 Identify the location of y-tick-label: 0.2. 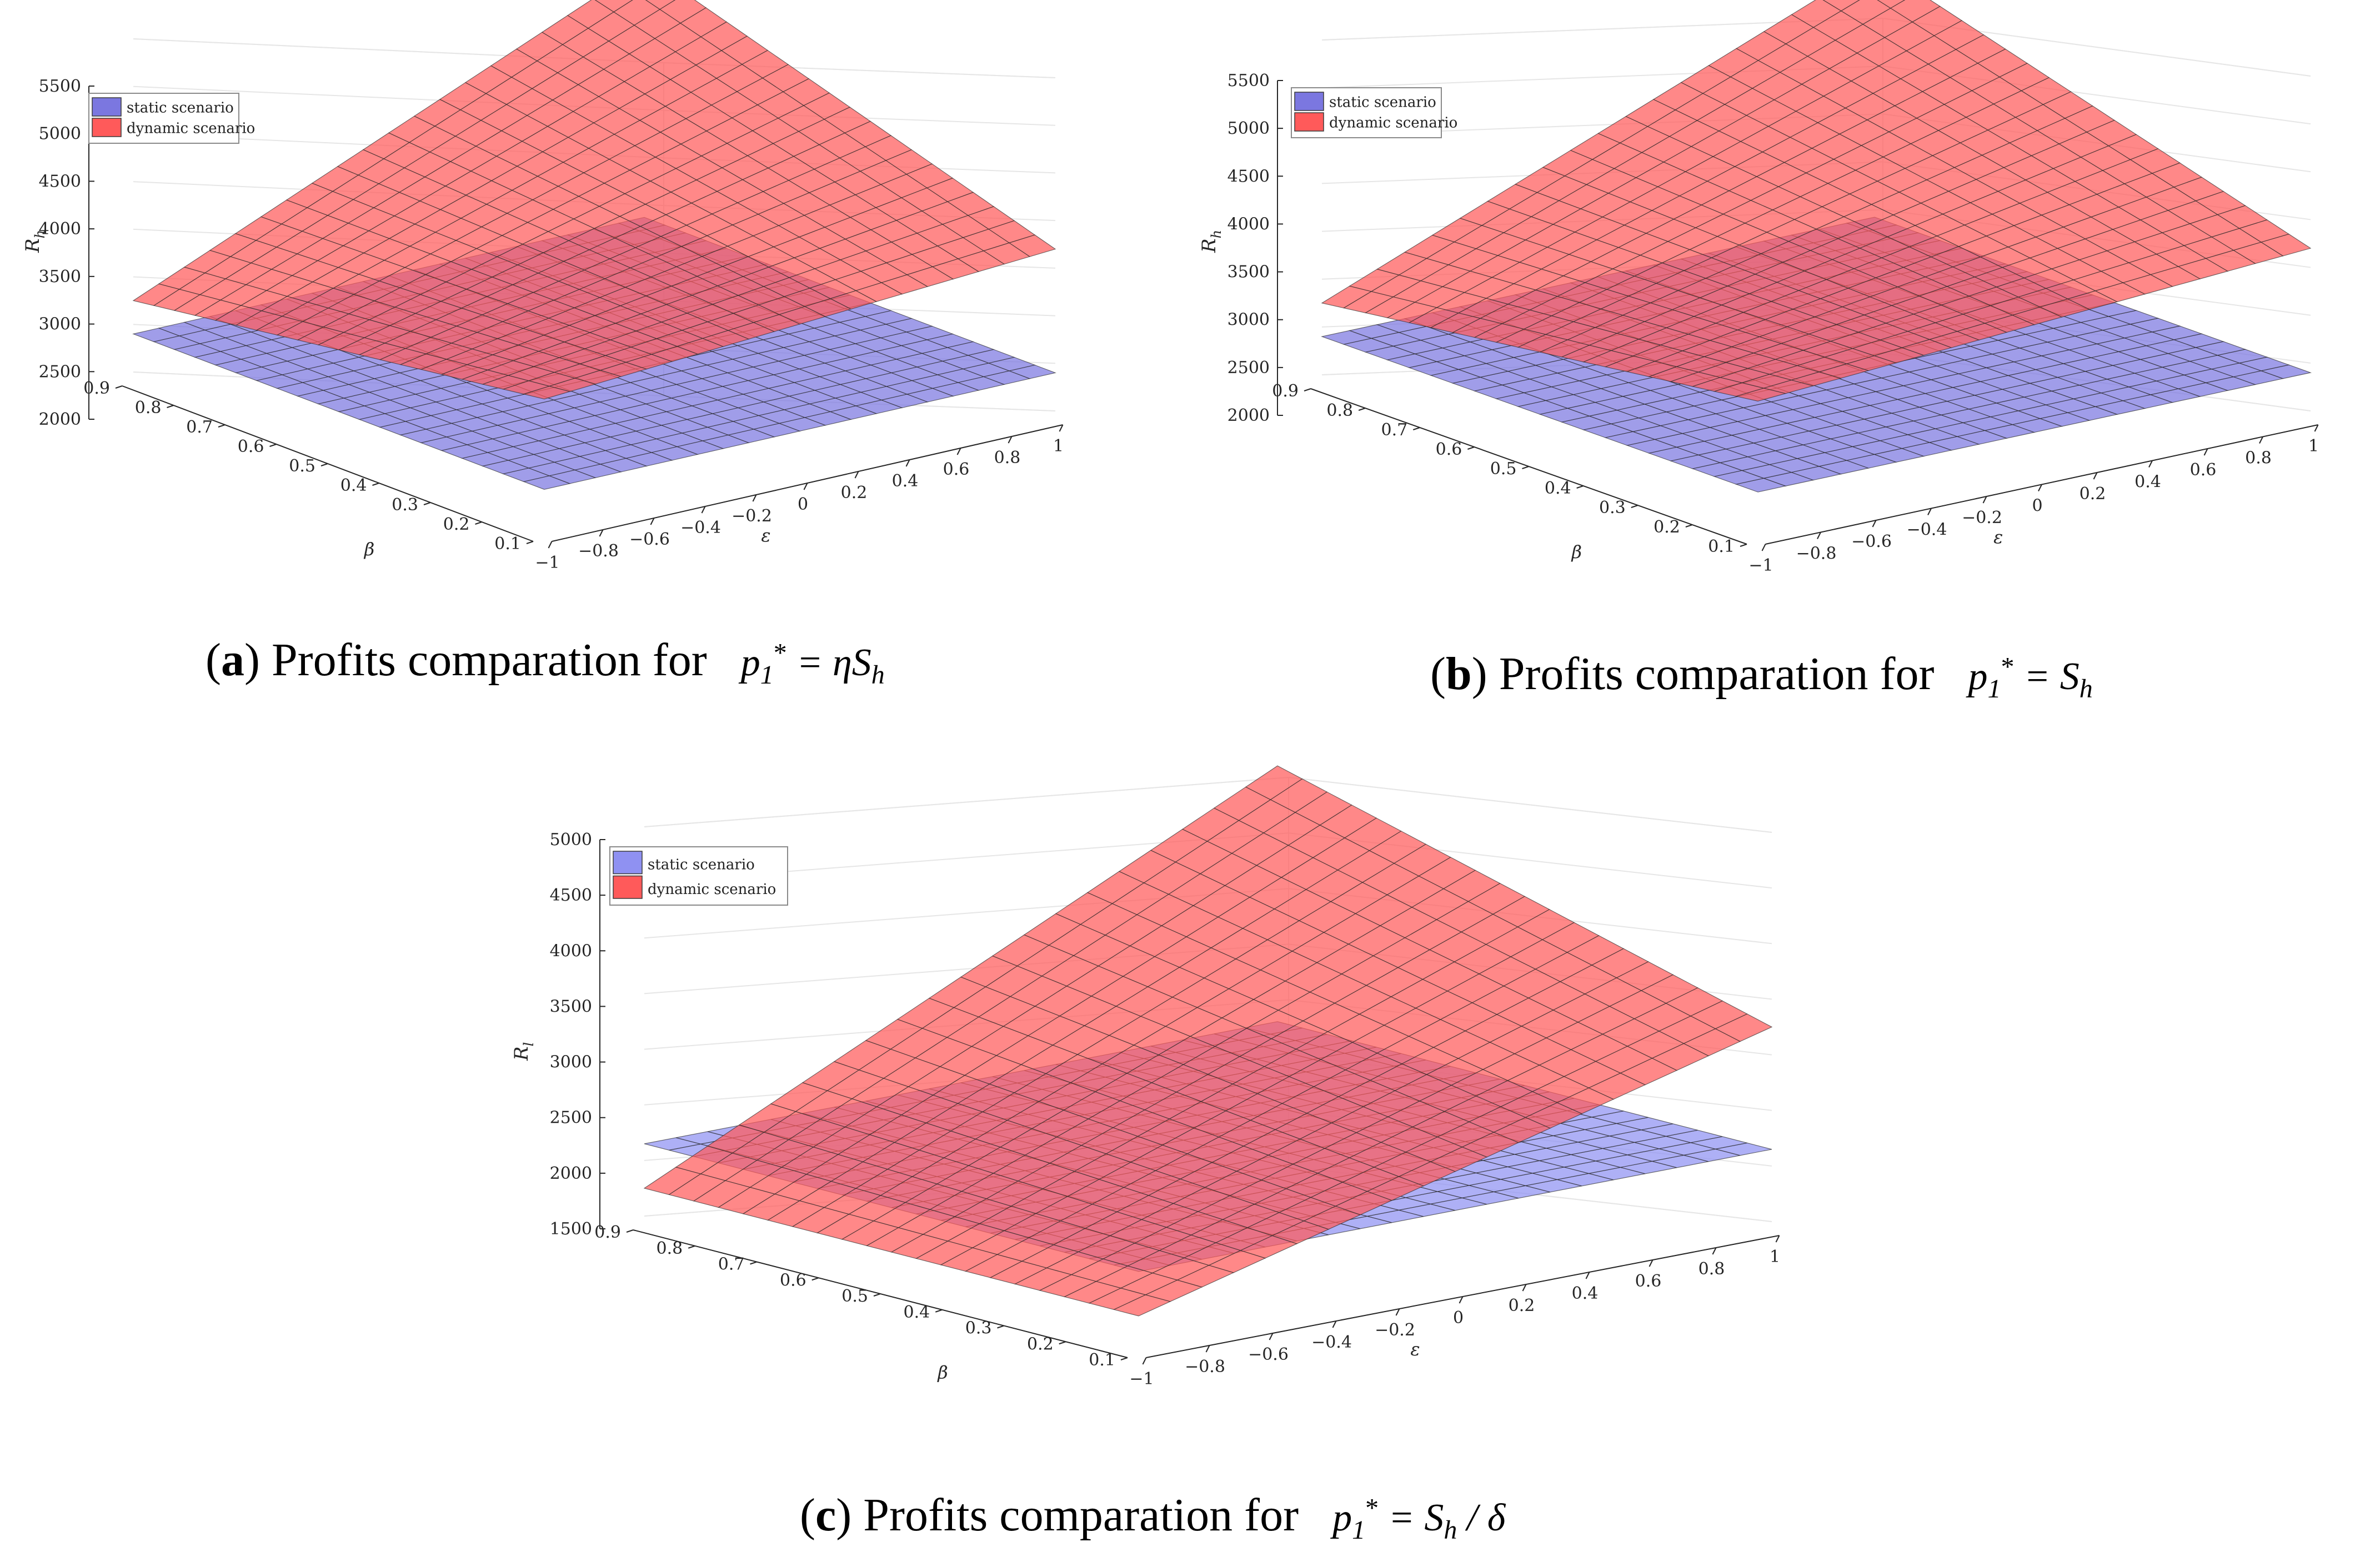
(1040, 1344).